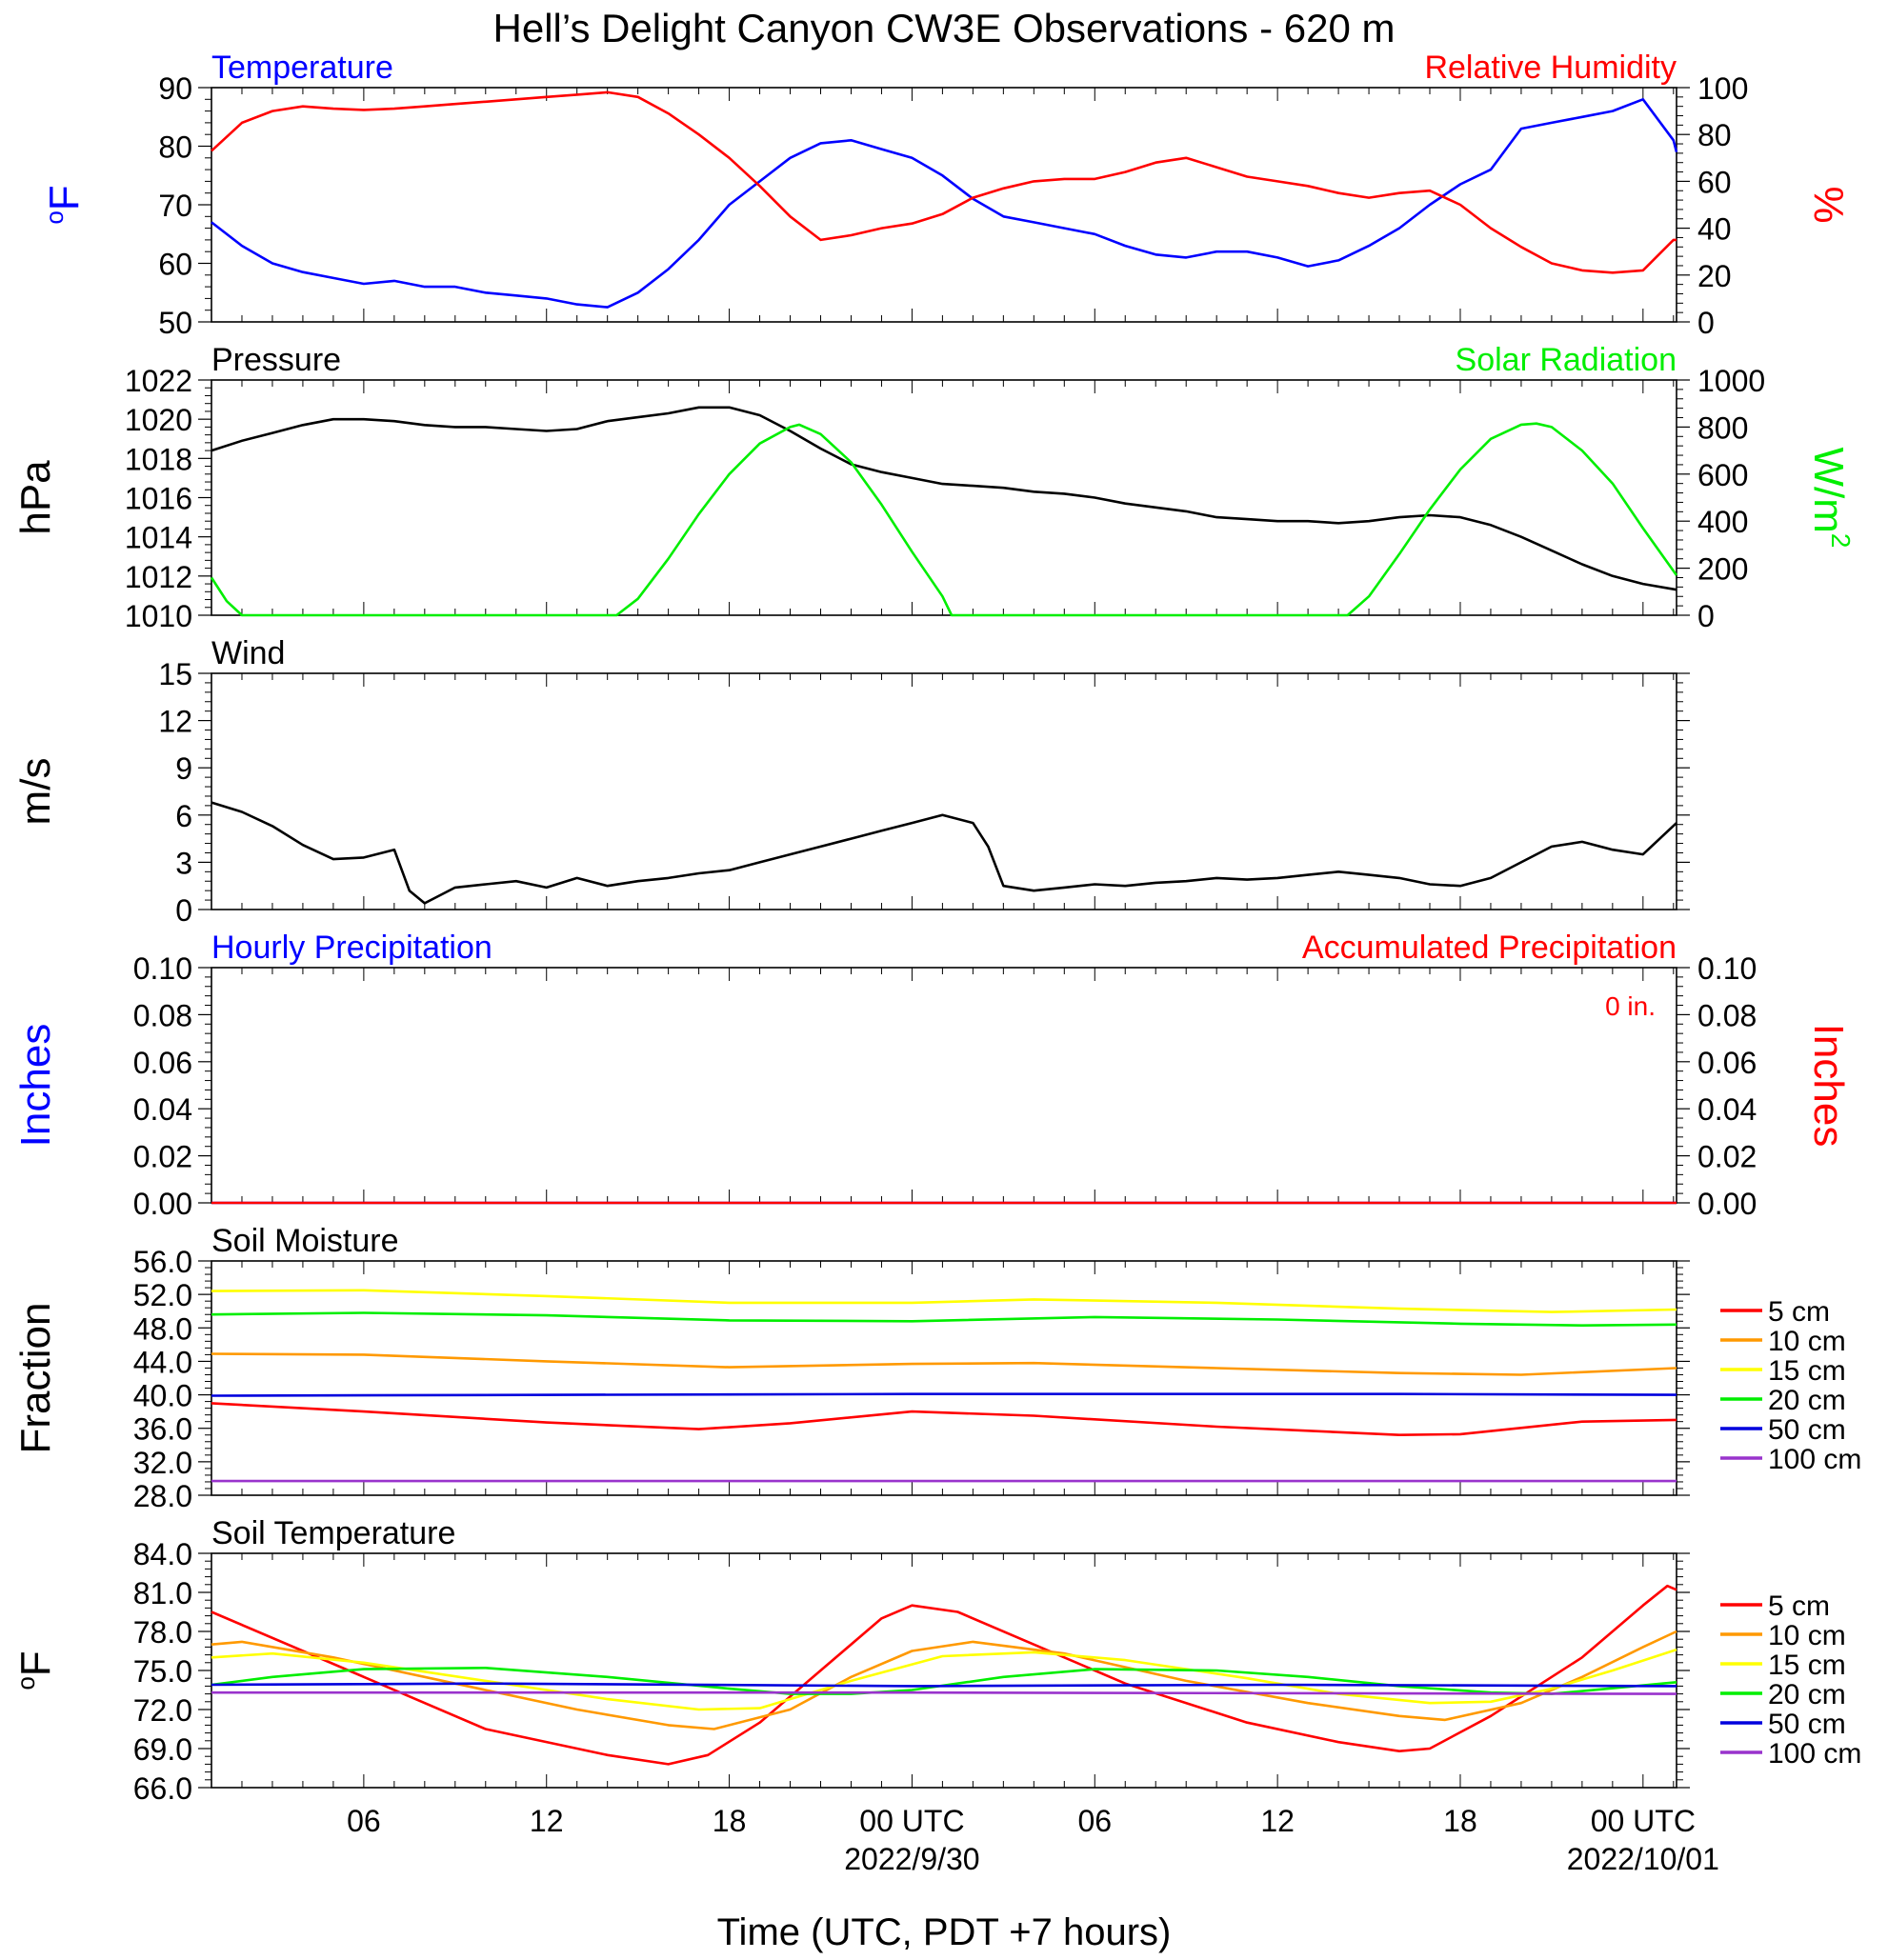 This screenshot has width=1888, height=1960. What do you see at coordinates (1714, 229) in the screenshot?
I see `y-tick-label-right: 40` at bounding box center [1714, 229].